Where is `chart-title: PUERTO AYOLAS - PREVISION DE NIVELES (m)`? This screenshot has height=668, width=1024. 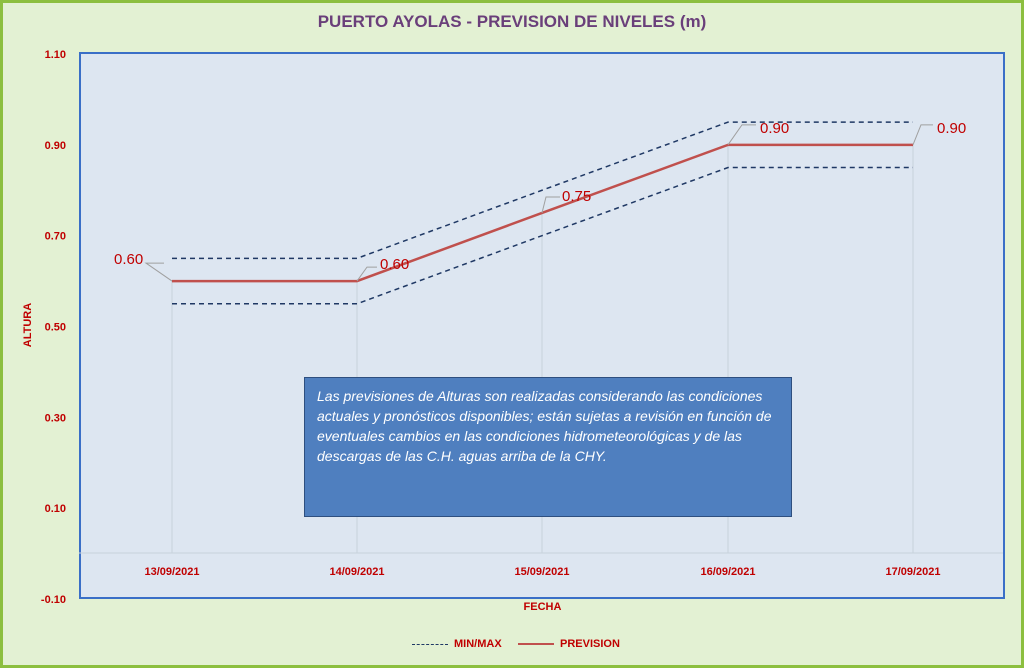
chart-title: PUERTO AYOLAS - PREVISION DE NIVELES (m) is located at coordinates (512, 21).